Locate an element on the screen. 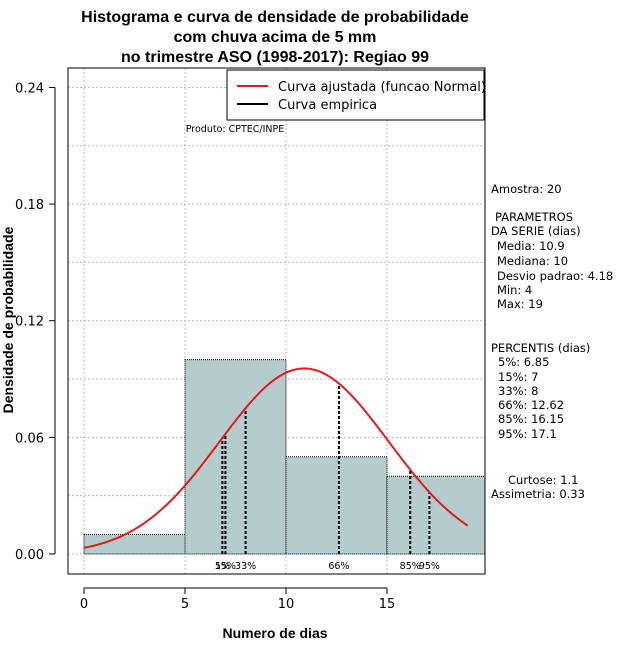  stat-params-header-2: DA SERIE (dias) is located at coordinates (536, 231).